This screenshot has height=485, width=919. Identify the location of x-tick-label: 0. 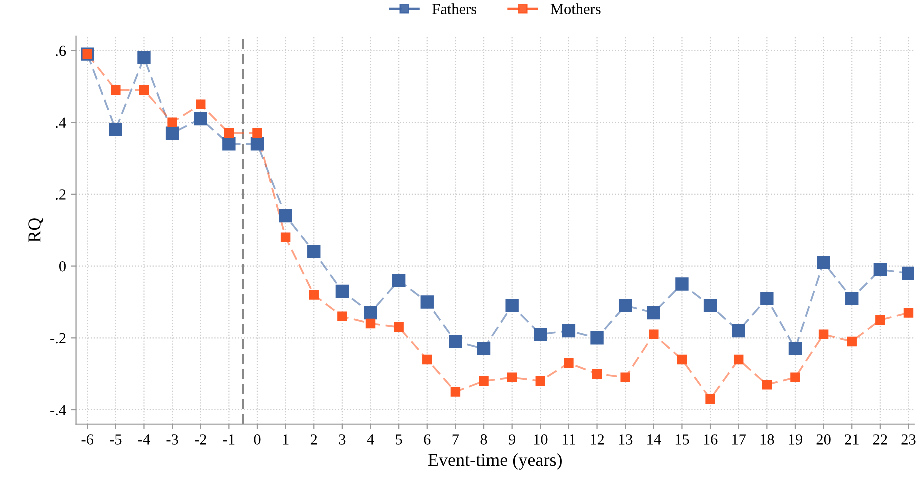
(257, 439).